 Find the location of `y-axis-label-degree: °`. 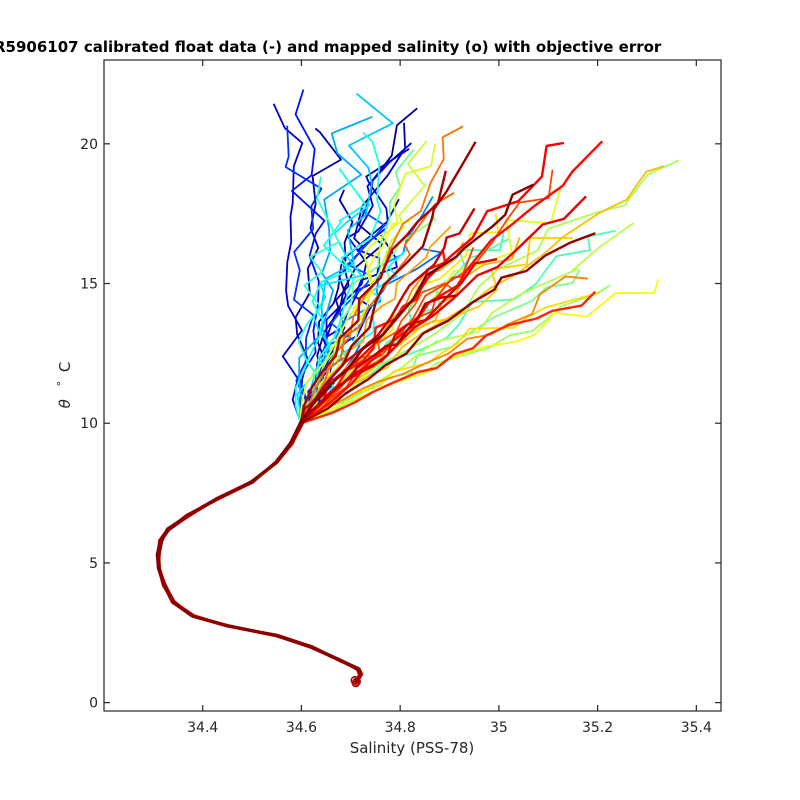

y-axis-label-degree: ° is located at coordinates (61, 384).